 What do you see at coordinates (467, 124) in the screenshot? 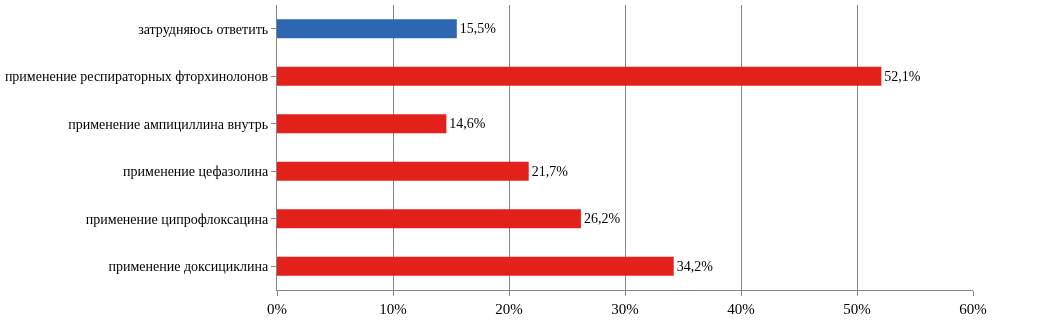
I see `data-label: 14,6%` at bounding box center [467, 124].